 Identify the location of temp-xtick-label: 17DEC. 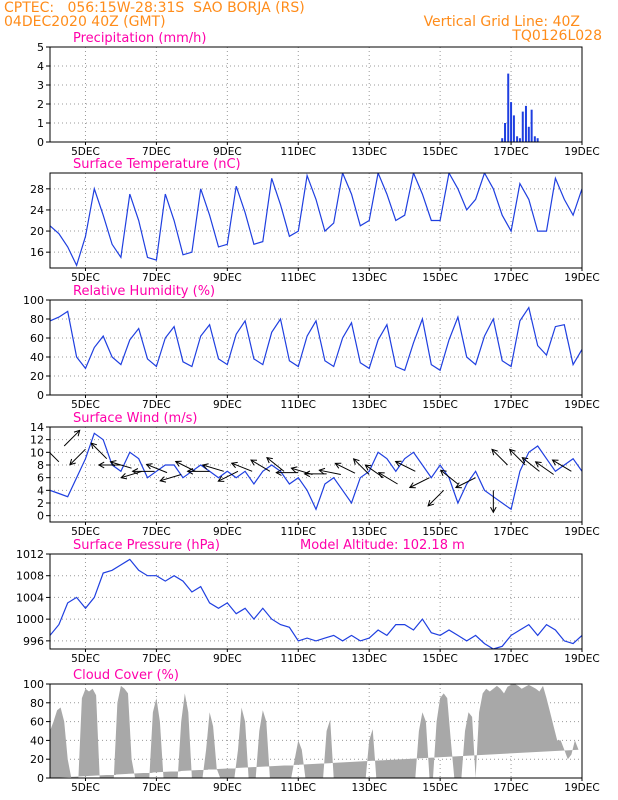
(510, 278).